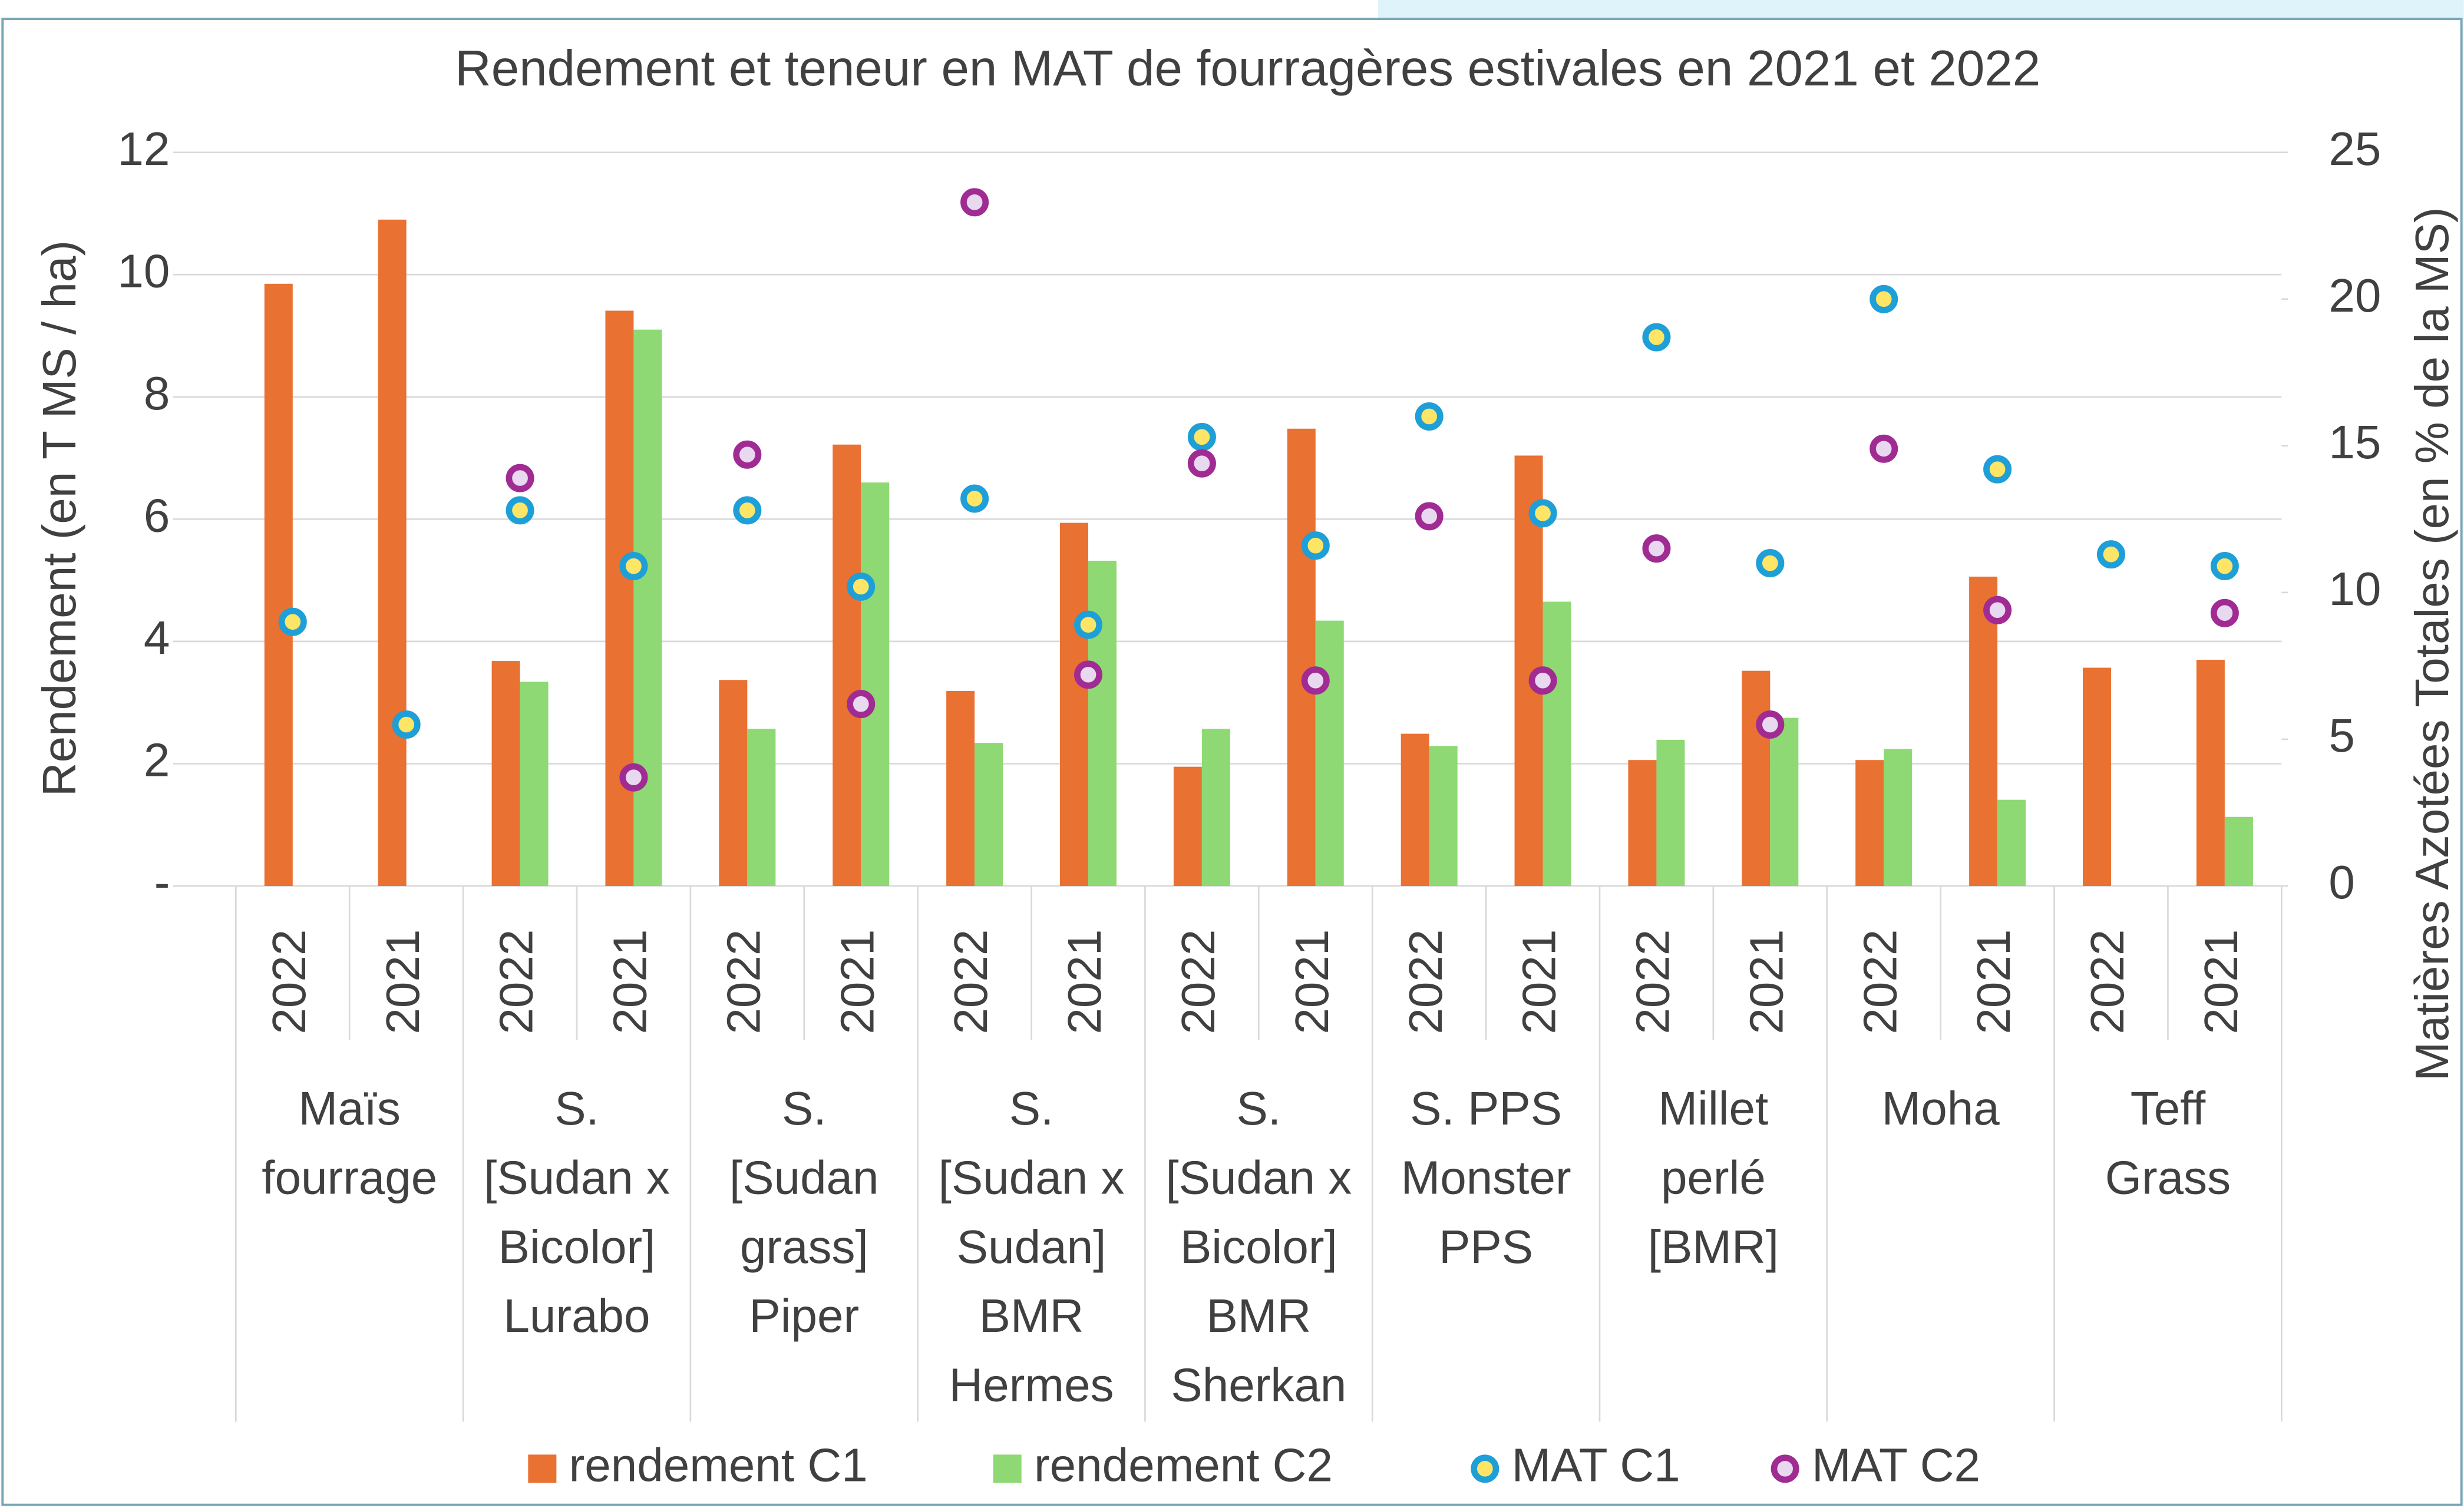 This screenshot has width=2464, height=1508. Describe the element at coordinates (2355, 442) in the screenshot. I see `y2-tick-label: 15` at that location.